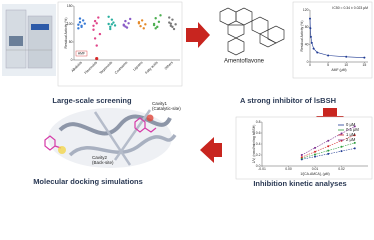  Describe the element at coordinates (258, 133) in the screenshot. I see `y-tick-label: 0.6` at that location.